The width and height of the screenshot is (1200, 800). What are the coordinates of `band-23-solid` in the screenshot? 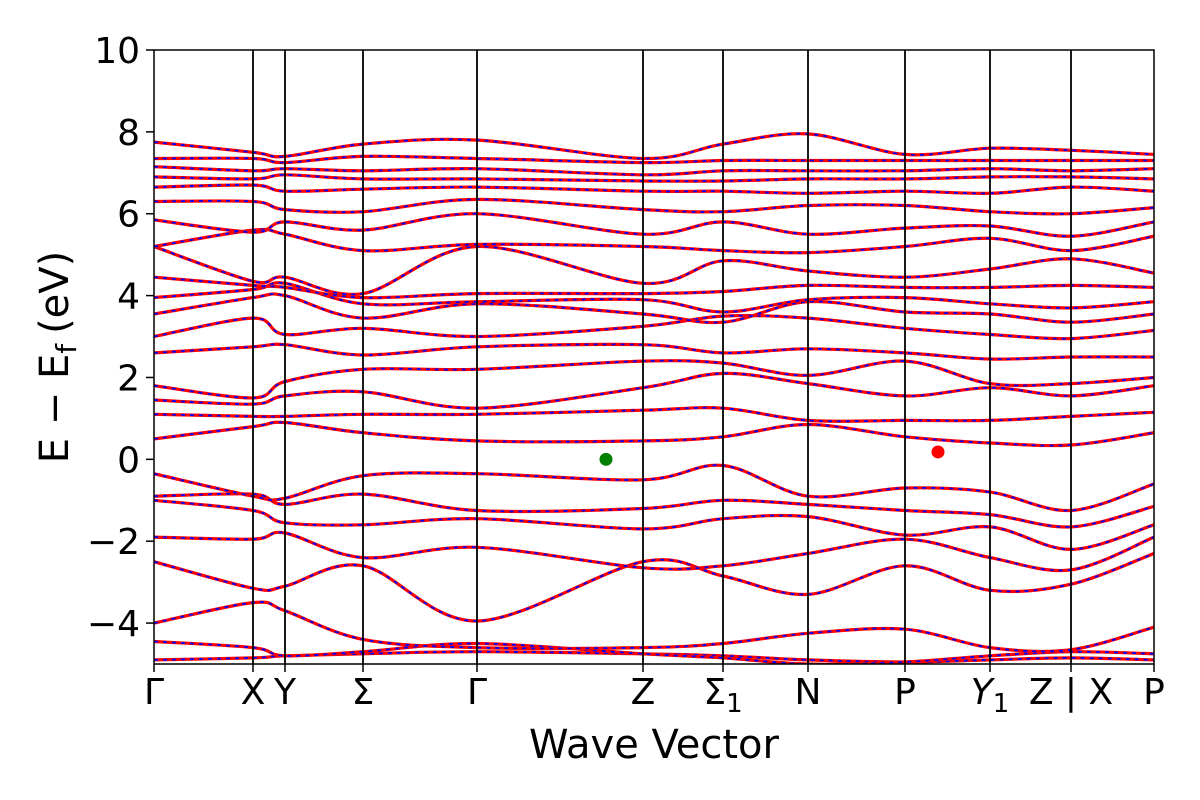 It's located at (654, 171).